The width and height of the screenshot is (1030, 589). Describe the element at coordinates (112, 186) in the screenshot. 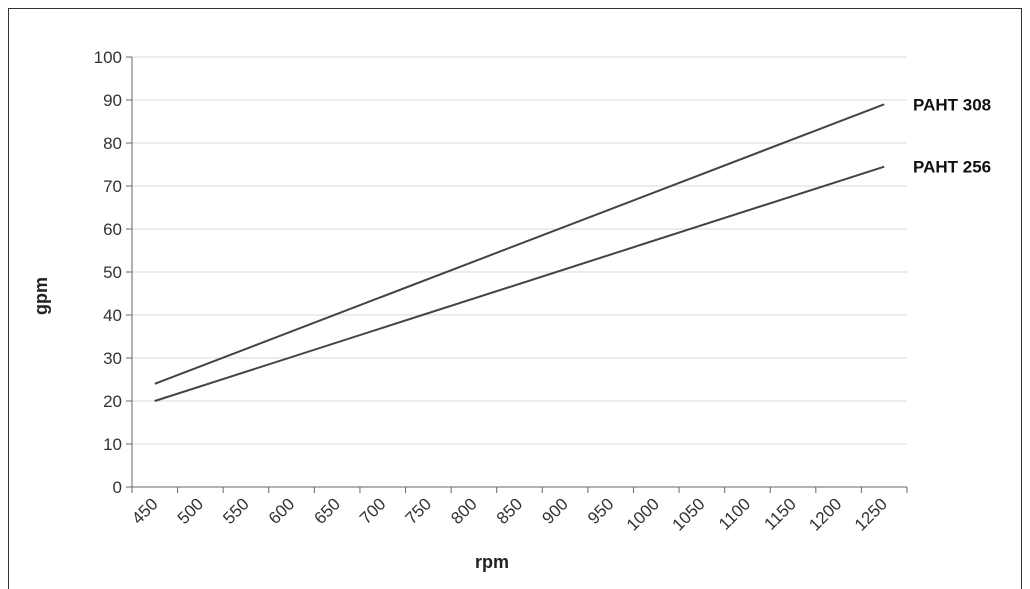

I see `y-tick-label: 70` at that location.